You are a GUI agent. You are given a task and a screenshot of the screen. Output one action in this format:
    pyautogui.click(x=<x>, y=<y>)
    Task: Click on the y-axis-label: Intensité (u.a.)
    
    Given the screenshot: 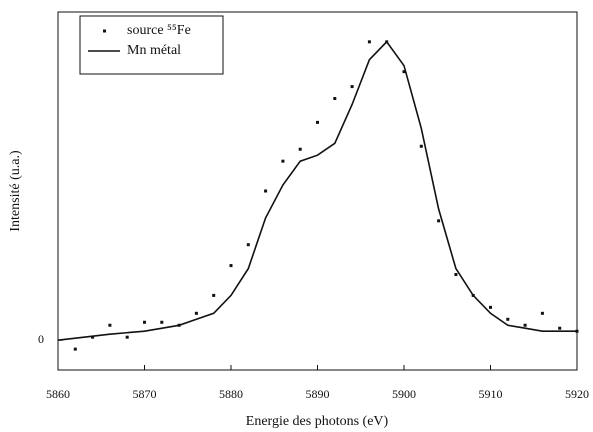 What is the action you would take?
    pyautogui.click(x=15, y=191)
    